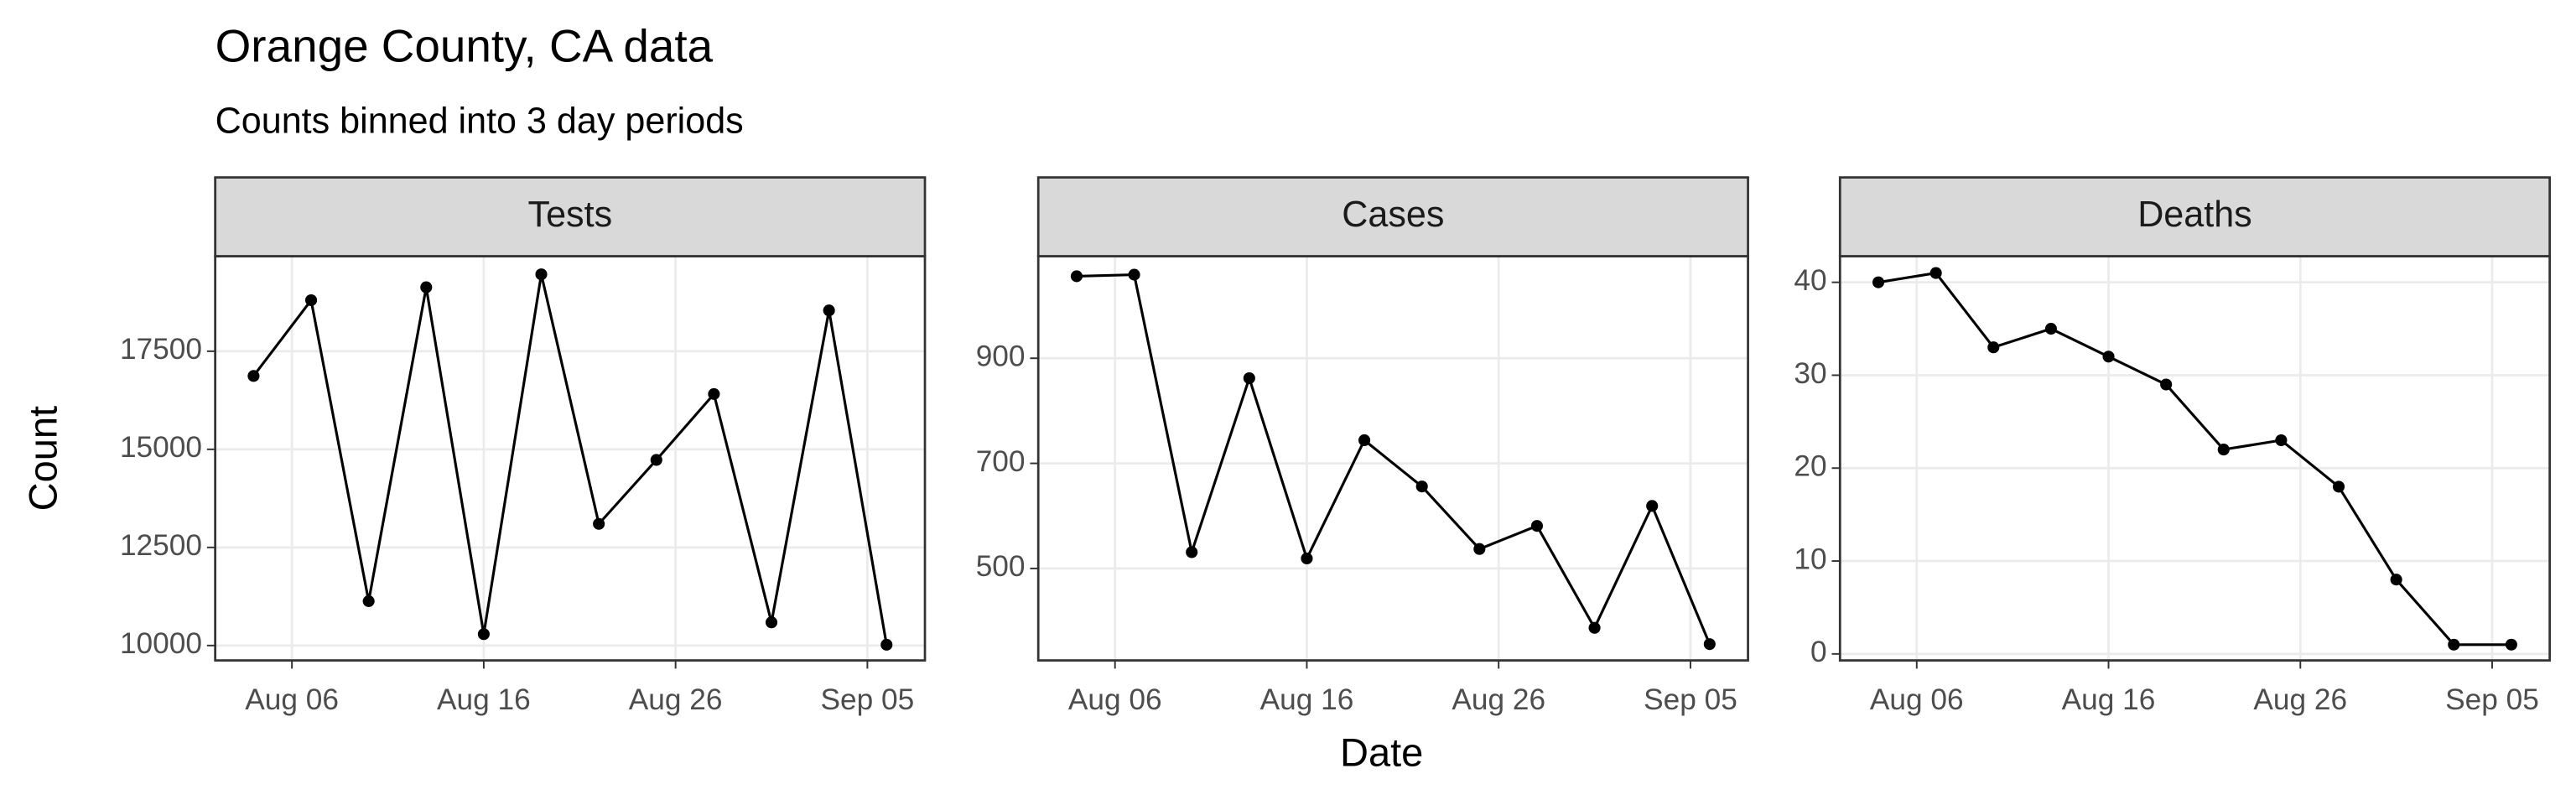  What do you see at coordinates (1810, 559) in the screenshot?
I see `y-tick-label: 10` at bounding box center [1810, 559].